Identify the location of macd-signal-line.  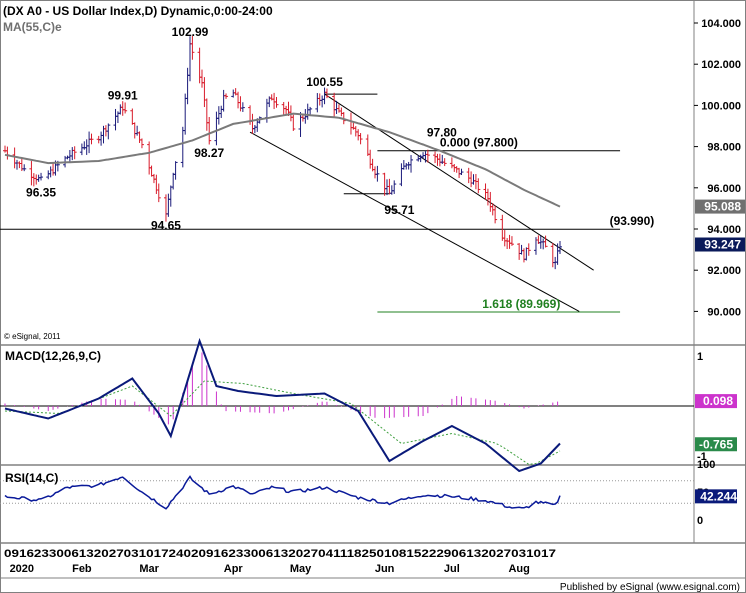
(282, 422).